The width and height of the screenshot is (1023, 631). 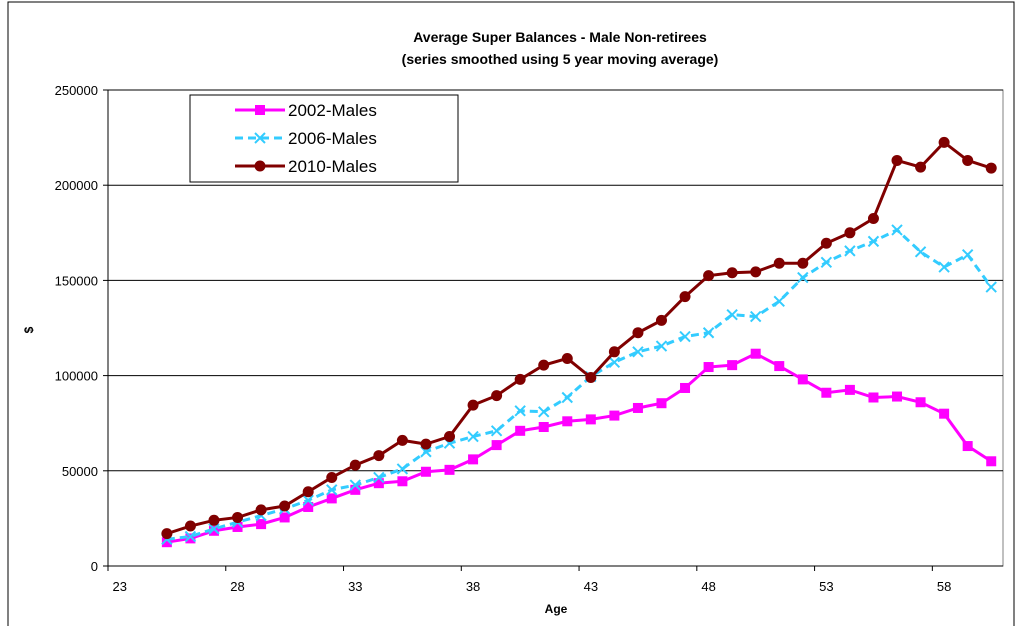 I want to click on y-tick-label: 200000, so click(x=76, y=185).